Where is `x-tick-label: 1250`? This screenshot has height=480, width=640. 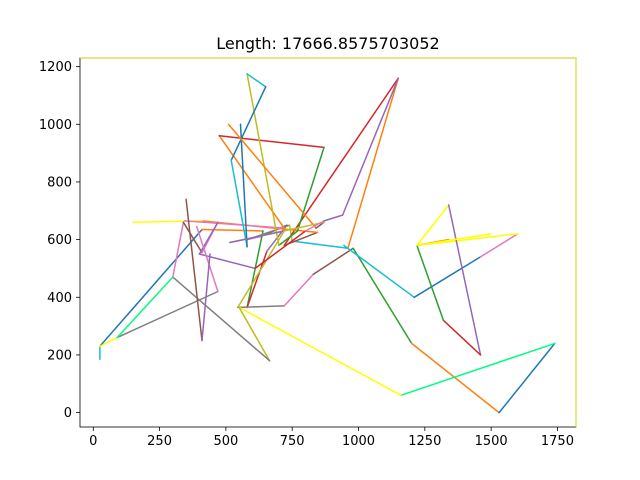 x-tick-label: 1250 is located at coordinates (424, 441).